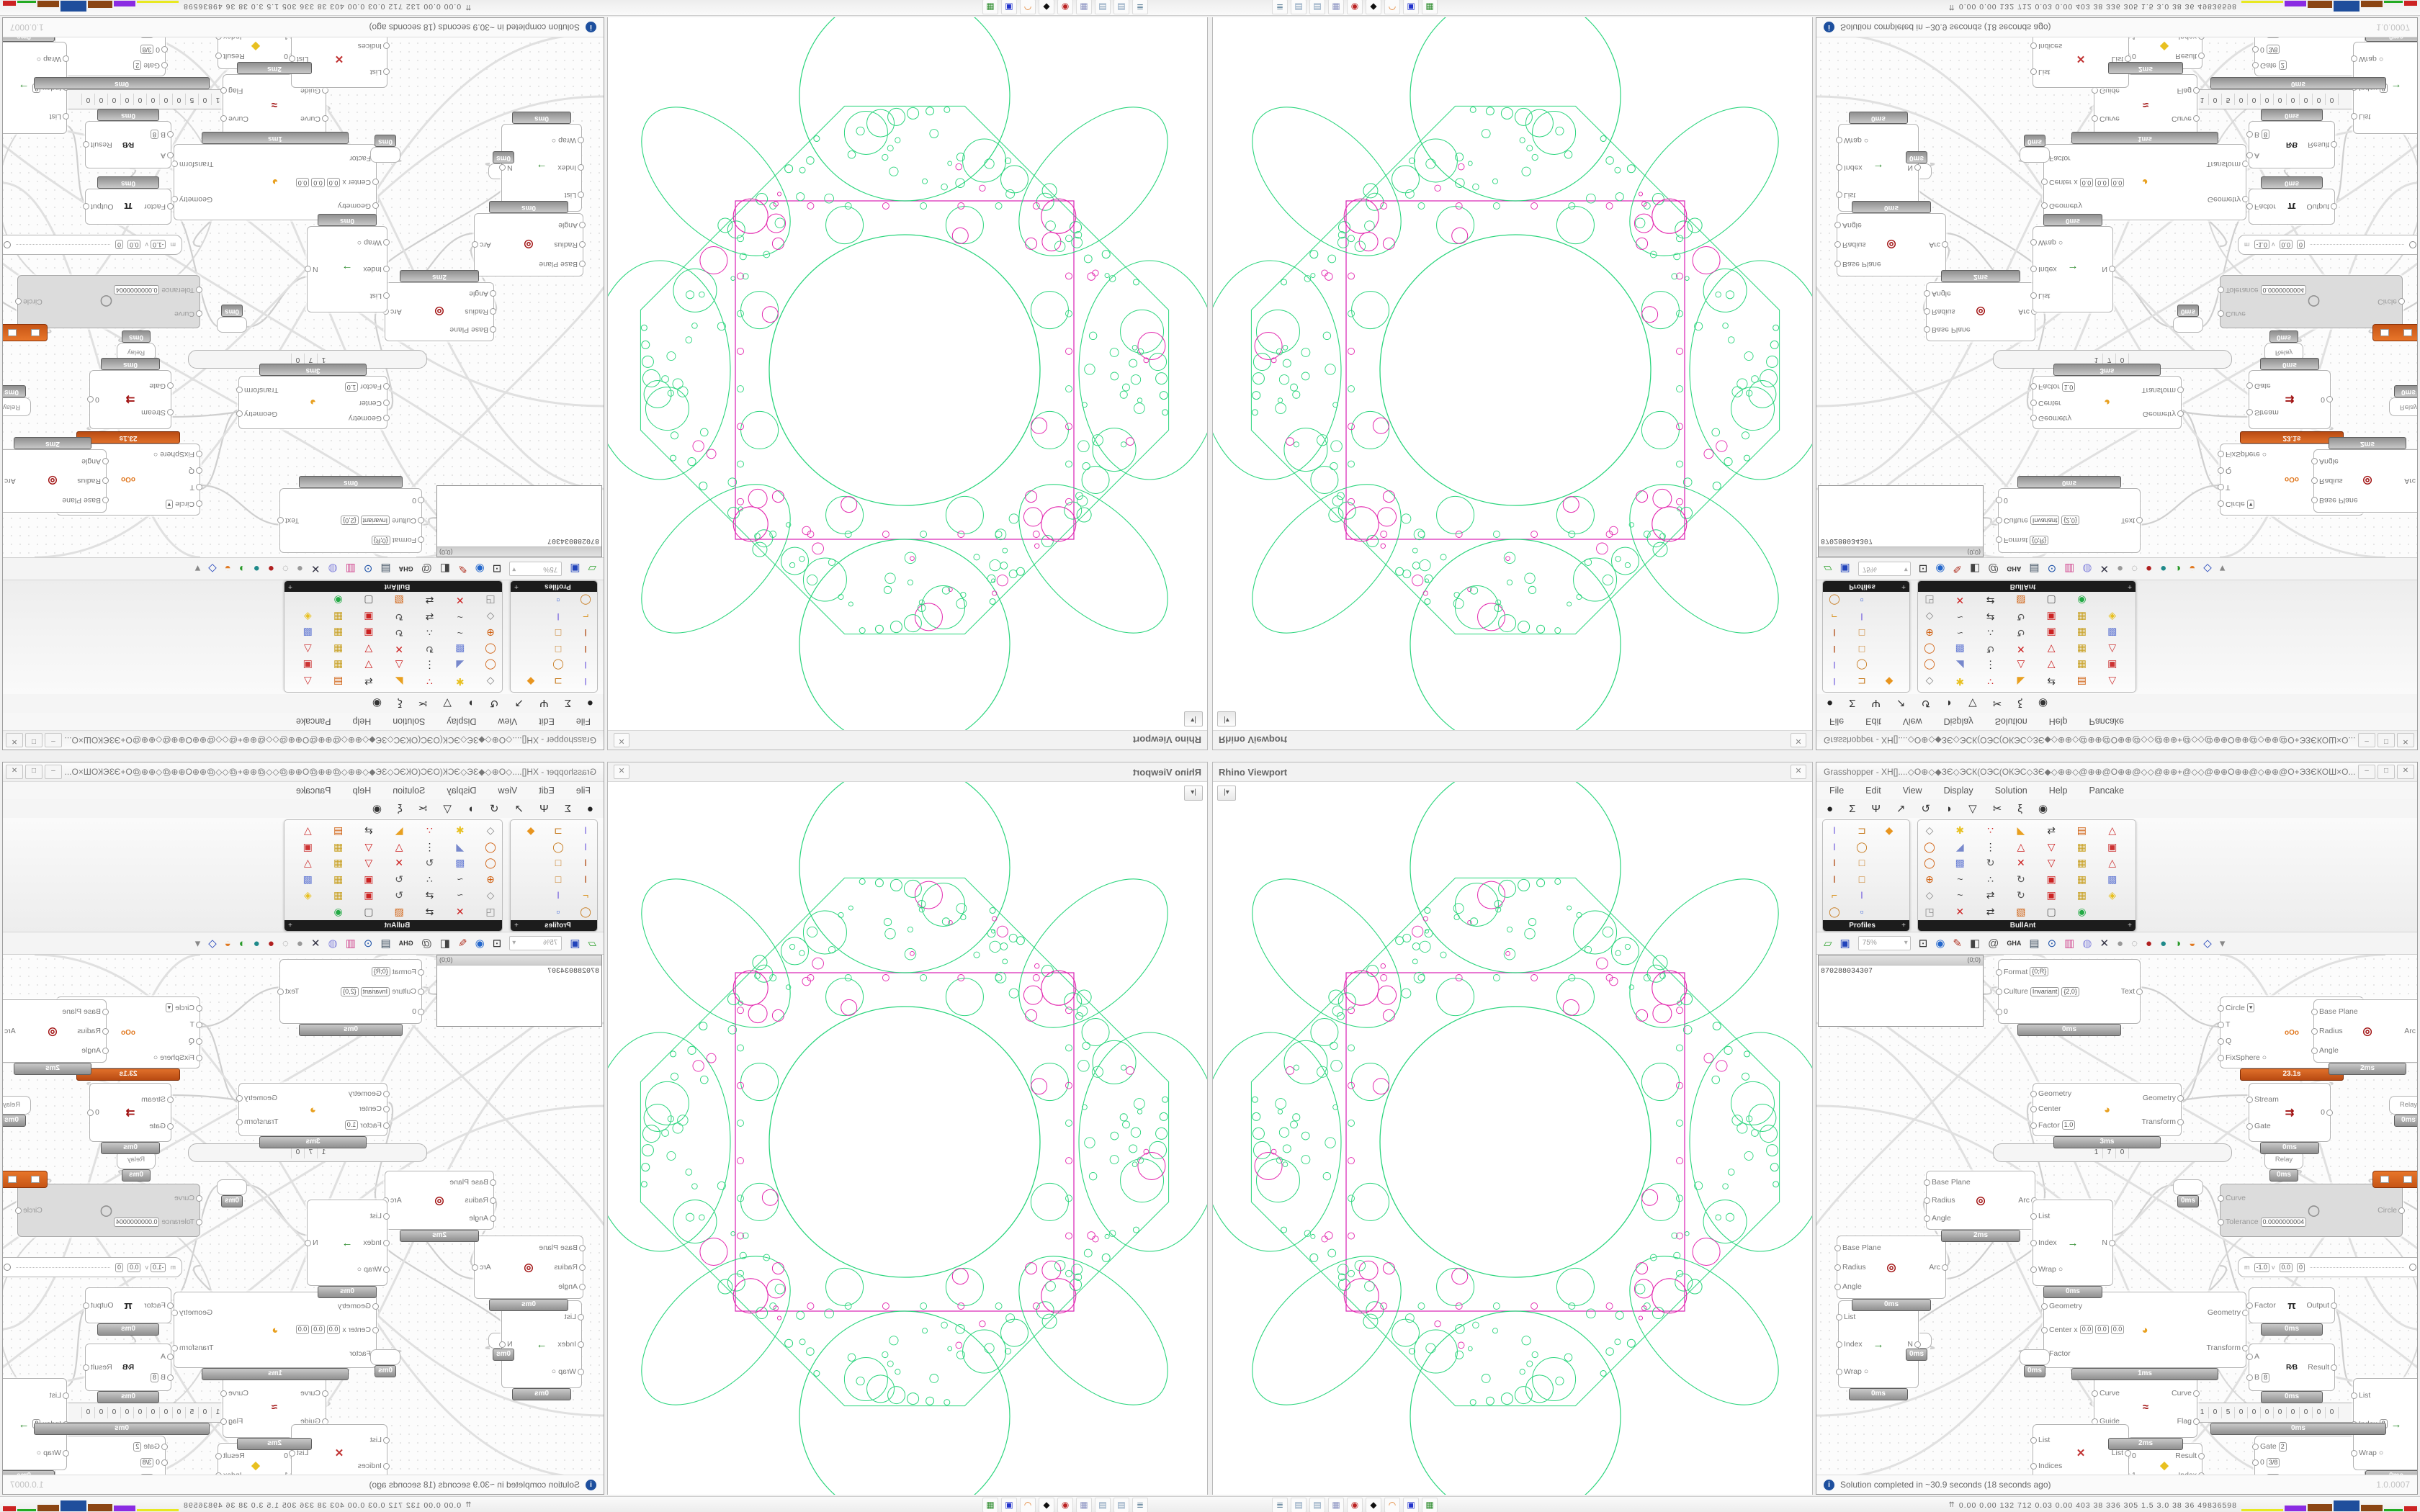  What do you see at coordinates (2336, 500) in the screenshot?
I see `input-row: Base Plane` at bounding box center [2336, 500].